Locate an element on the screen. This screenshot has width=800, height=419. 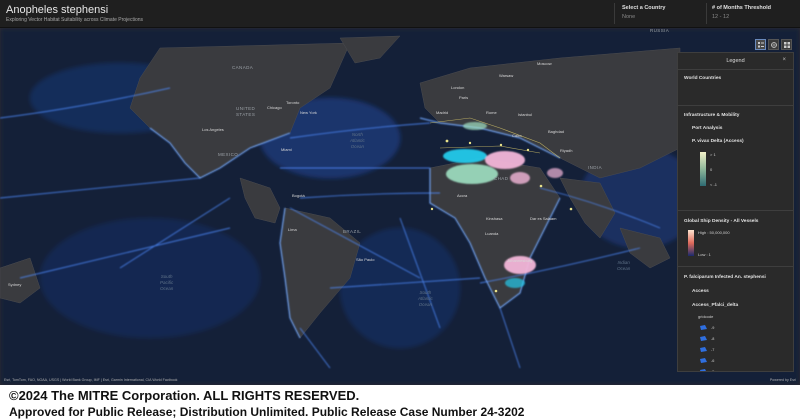
months-threshold-value: 12 - 12 is located at coordinates (721, 17).